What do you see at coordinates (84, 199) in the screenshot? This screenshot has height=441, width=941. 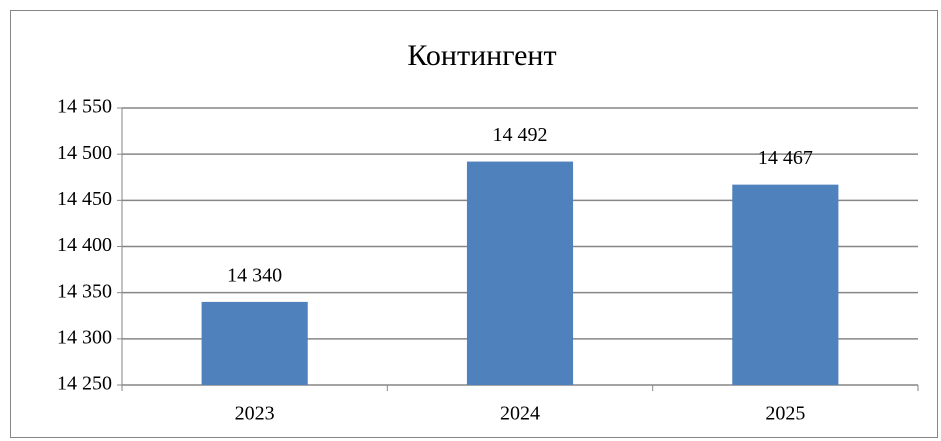 I see `y-tick-label: 14 450` at bounding box center [84, 199].